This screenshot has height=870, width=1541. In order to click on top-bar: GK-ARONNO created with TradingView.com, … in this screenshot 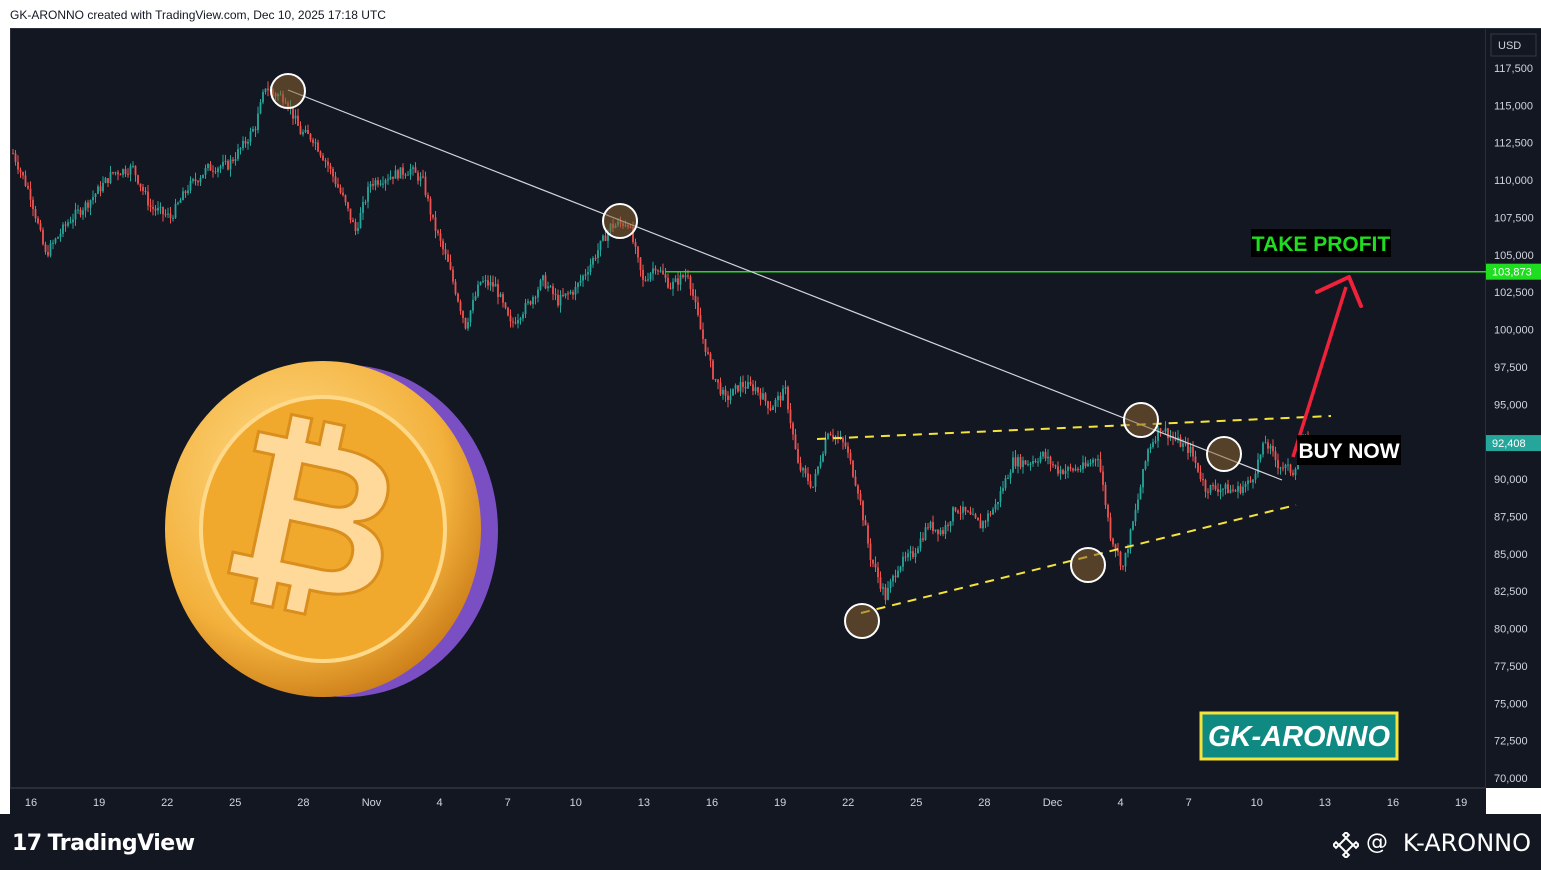, I will do `click(770, 14)`.